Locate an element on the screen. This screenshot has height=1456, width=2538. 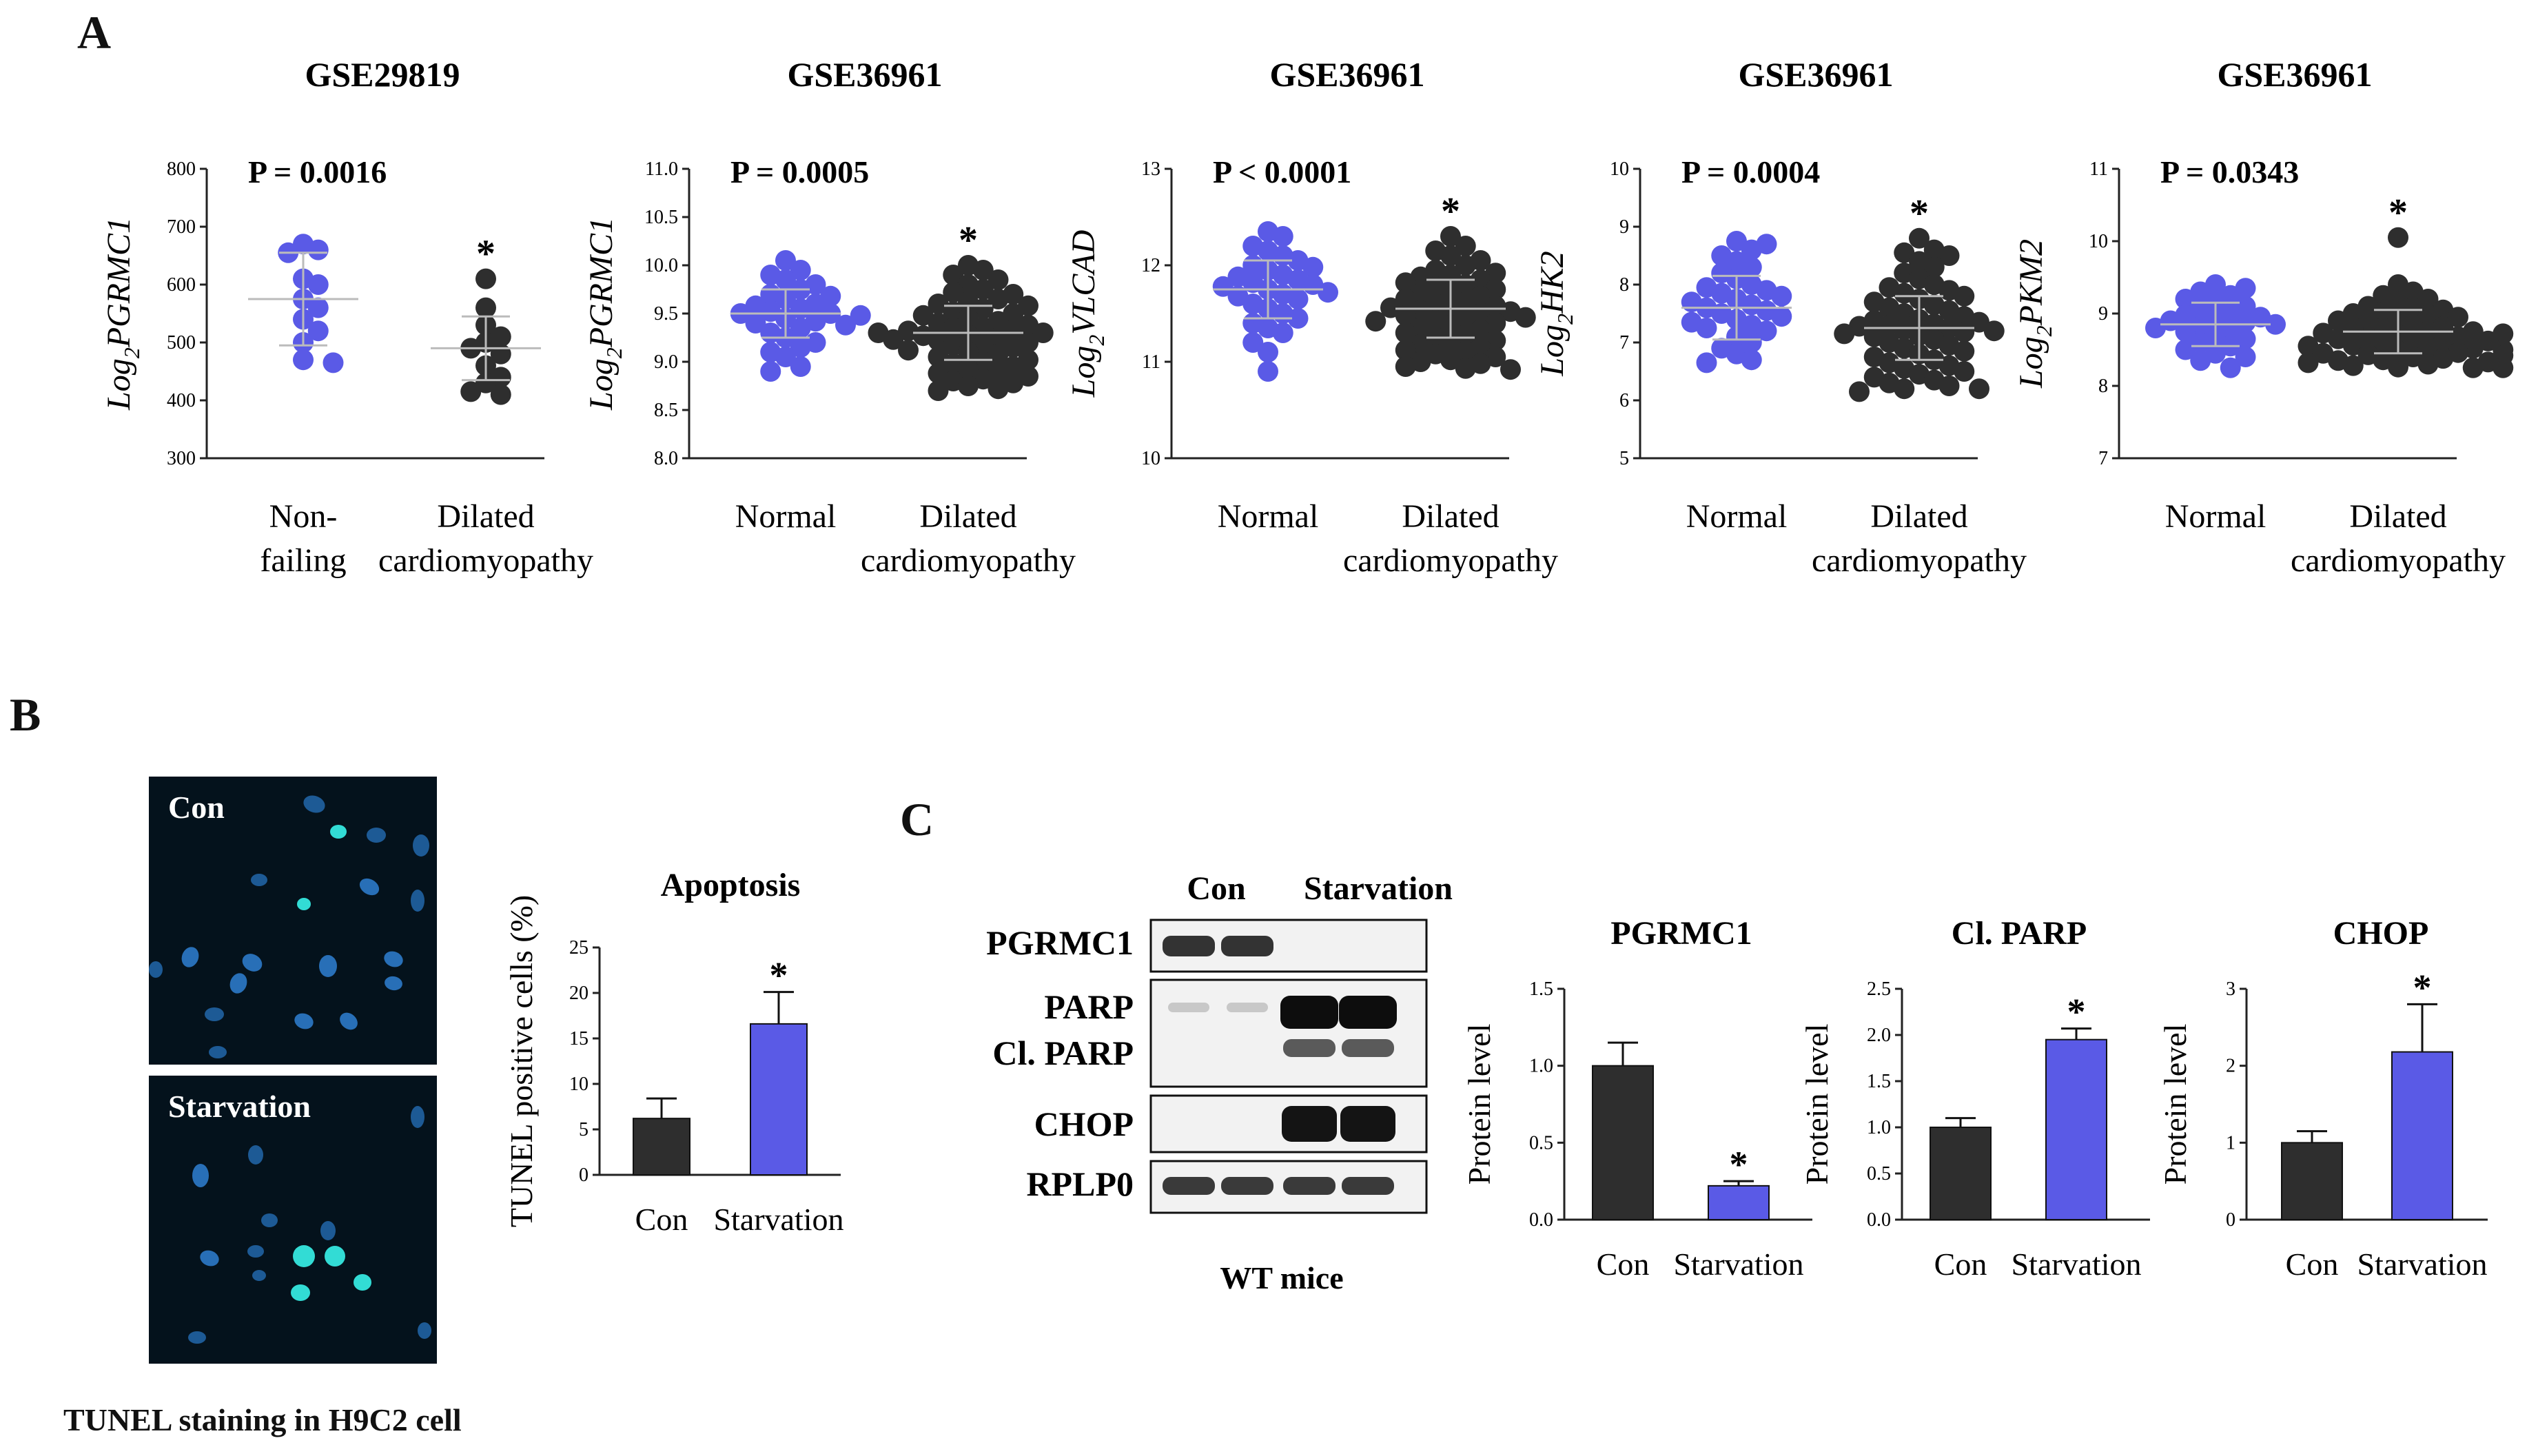
panel-letter-a: A is located at coordinates (94, 32).